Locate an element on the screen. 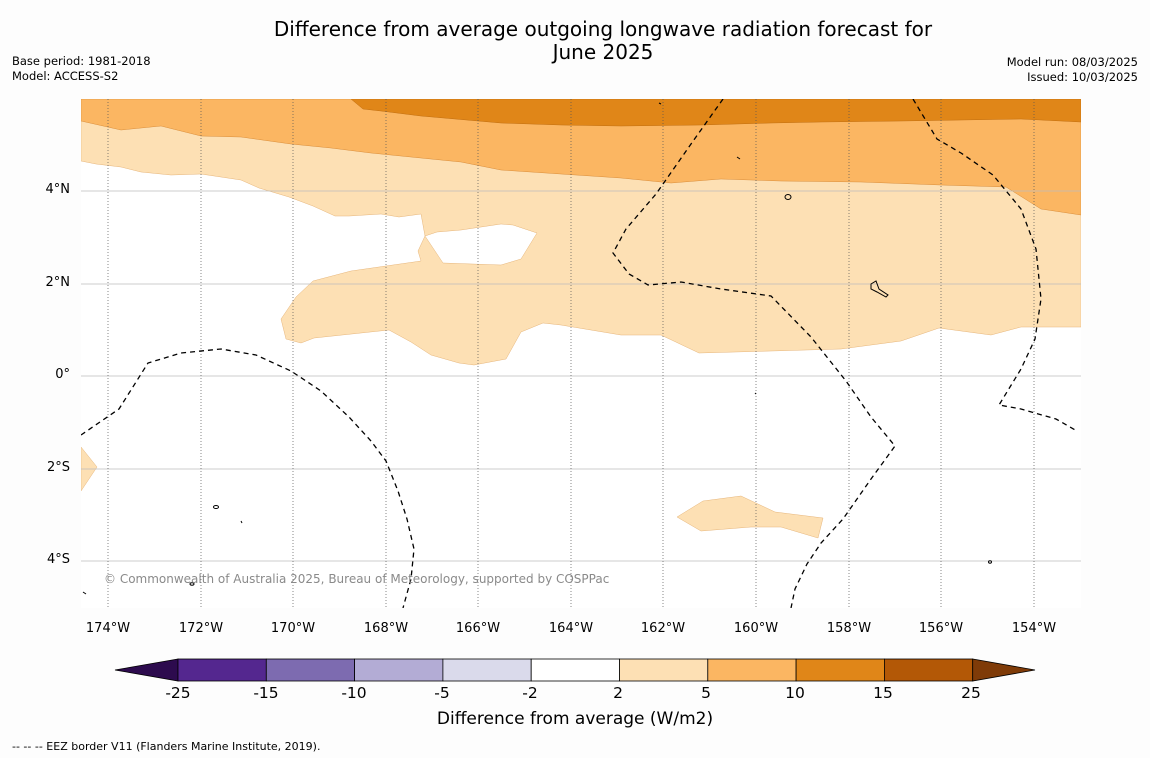 The height and width of the screenshot is (758, 1150). colorbar-tick: 15 is located at coordinates (883, 693).